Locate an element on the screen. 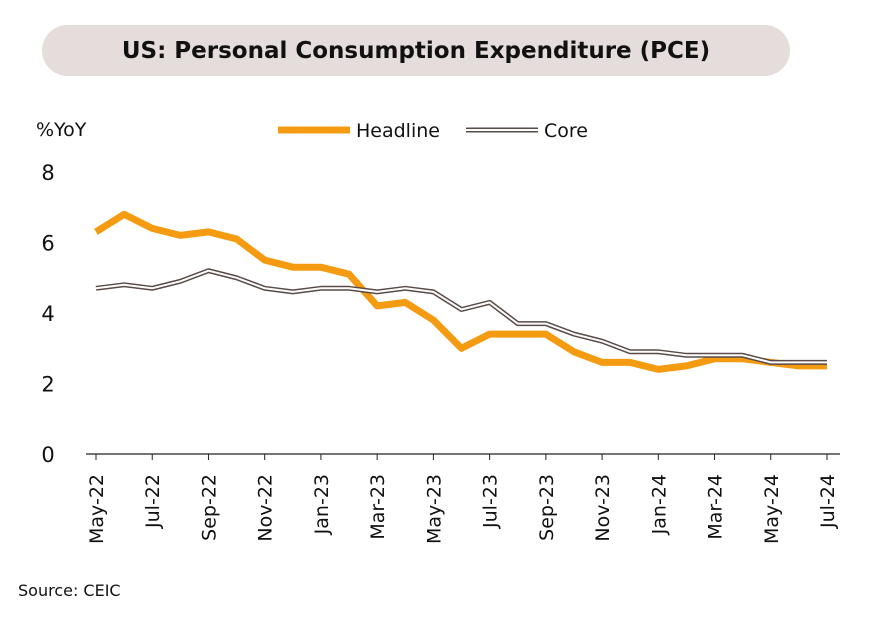  y-tick-label: 0 is located at coordinates (47, 455).